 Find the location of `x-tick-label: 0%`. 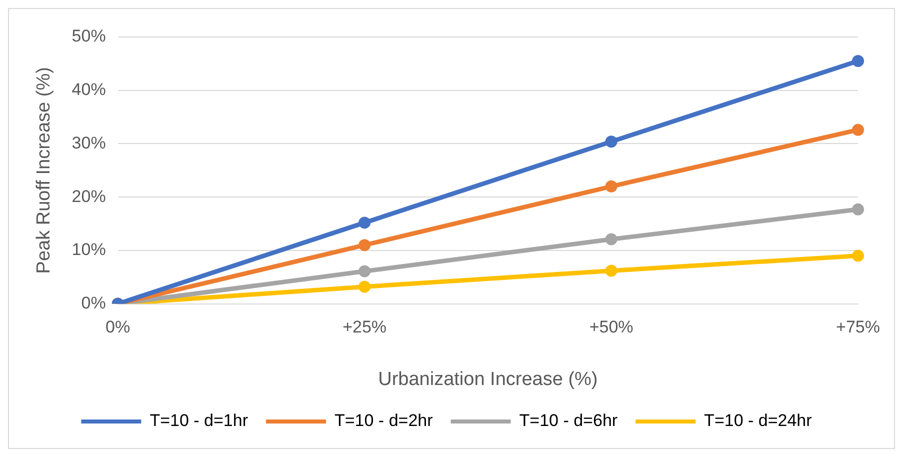

x-tick-label: 0% is located at coordinates (118, 327).